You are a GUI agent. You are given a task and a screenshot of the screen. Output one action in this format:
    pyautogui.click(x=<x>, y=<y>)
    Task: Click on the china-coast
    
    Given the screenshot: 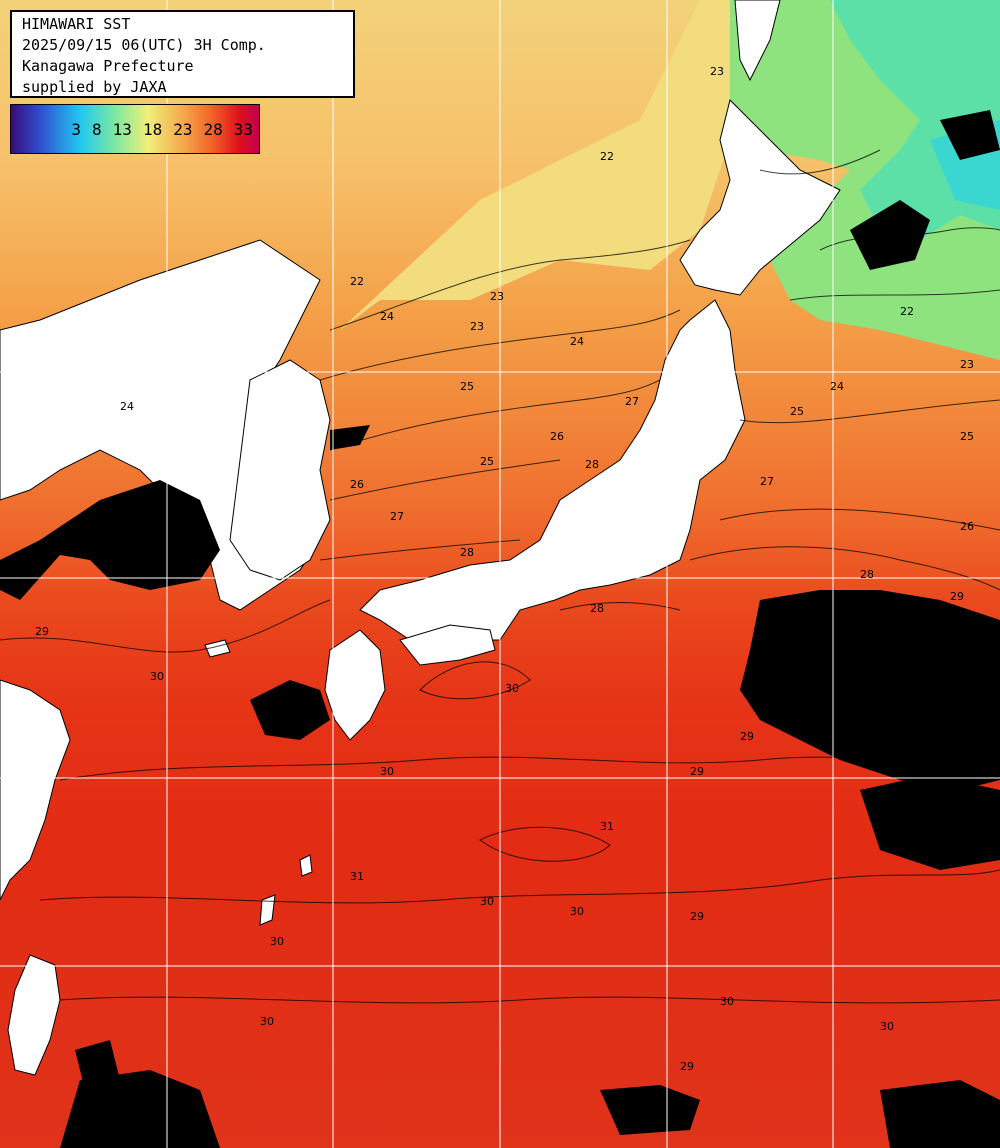 What is the action you would take?
    pyautogui.click(x=35, y=790)
    